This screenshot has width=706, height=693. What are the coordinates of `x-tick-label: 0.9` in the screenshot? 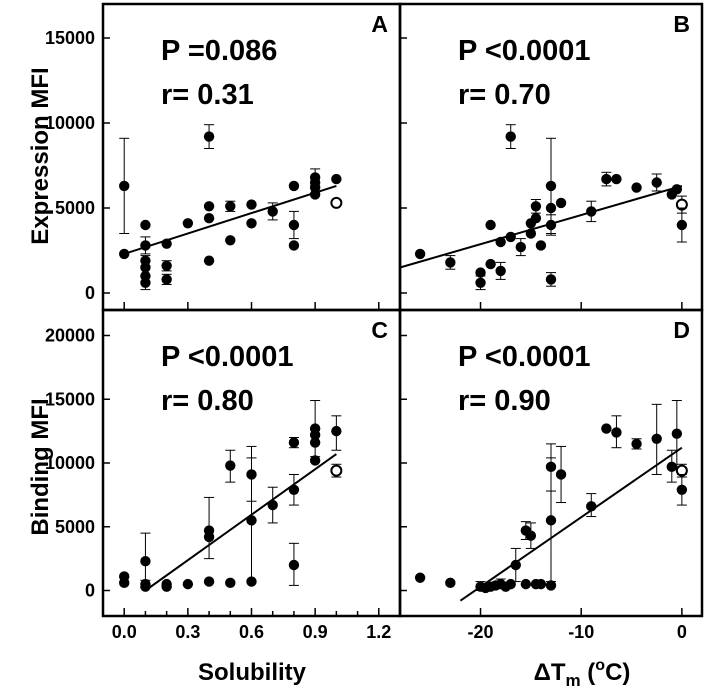 It's located at (315, 632).